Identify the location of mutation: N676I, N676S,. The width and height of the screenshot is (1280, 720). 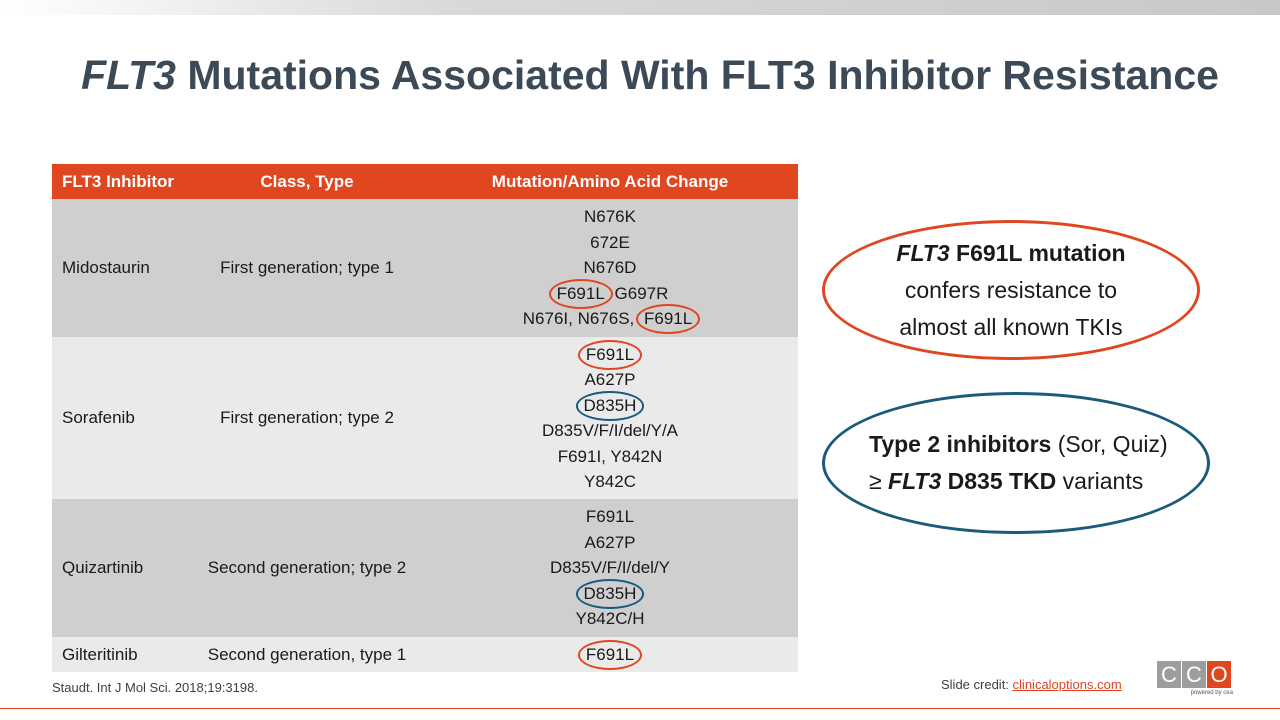
(578, 319).